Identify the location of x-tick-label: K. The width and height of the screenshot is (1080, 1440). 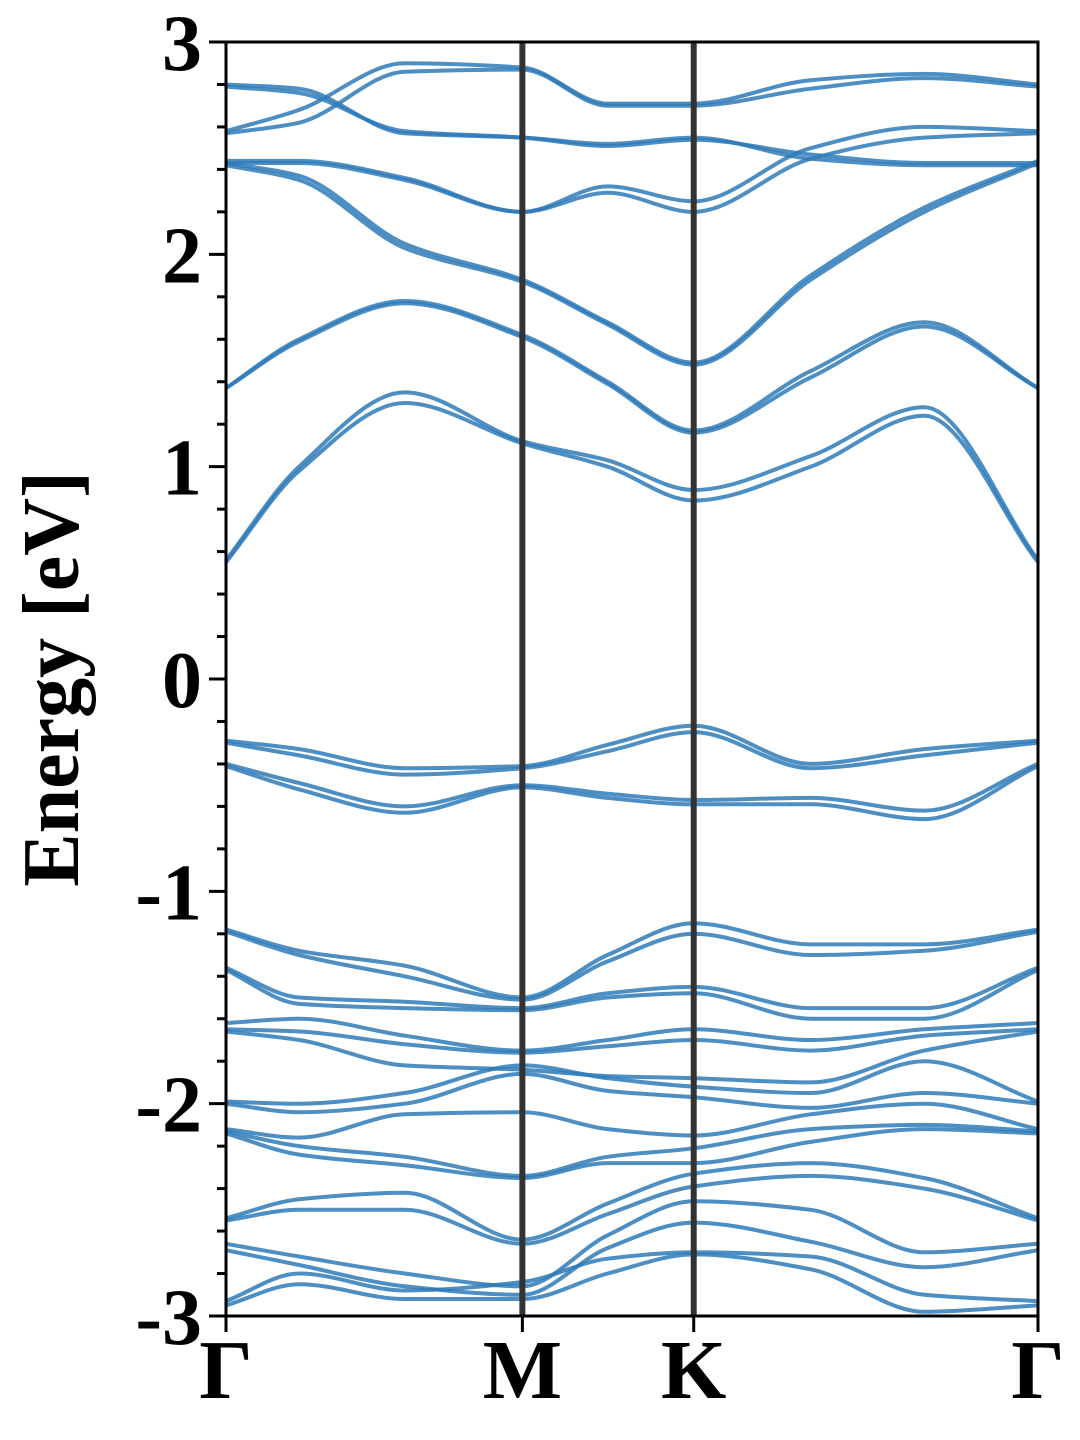
(693, 1370).